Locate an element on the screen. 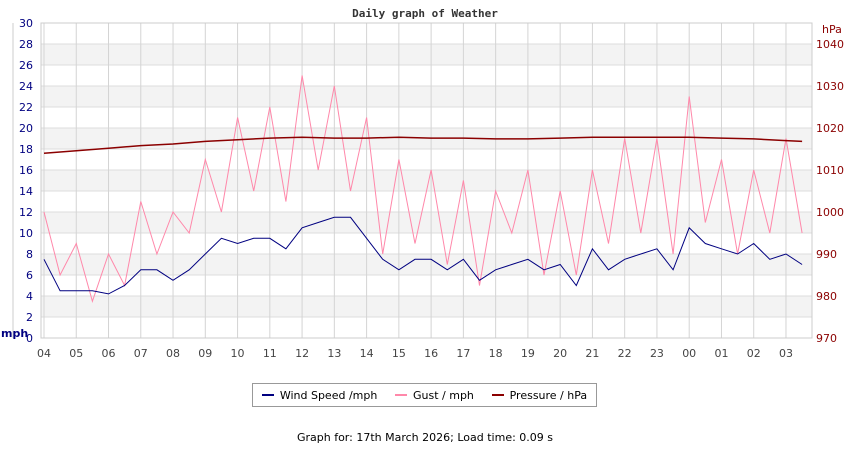  x-tick-label: 01 is located at coordinates (721, 353).